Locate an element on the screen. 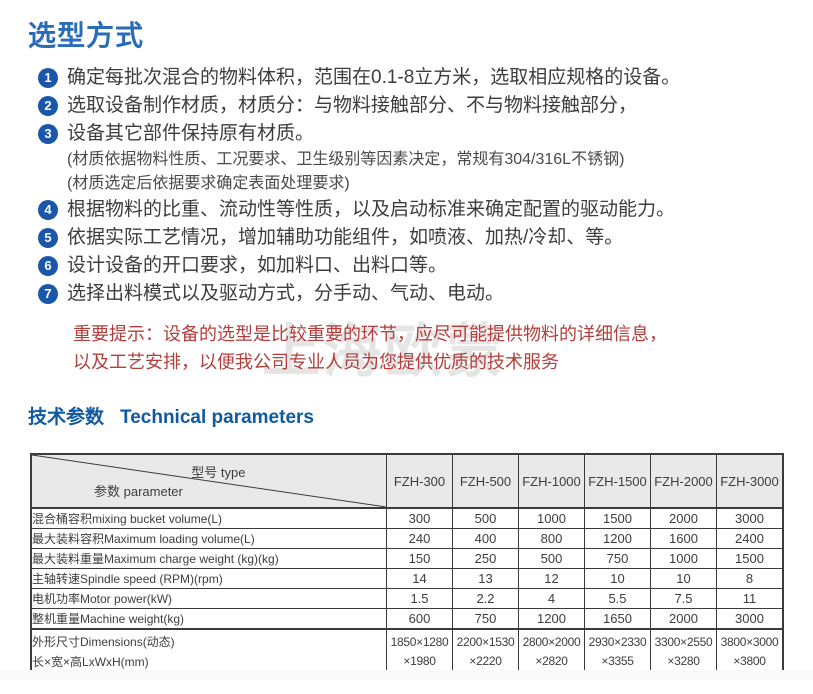 This screenshot has width=813, height=694. param-value: 600 is located at coordinates (419, 619).